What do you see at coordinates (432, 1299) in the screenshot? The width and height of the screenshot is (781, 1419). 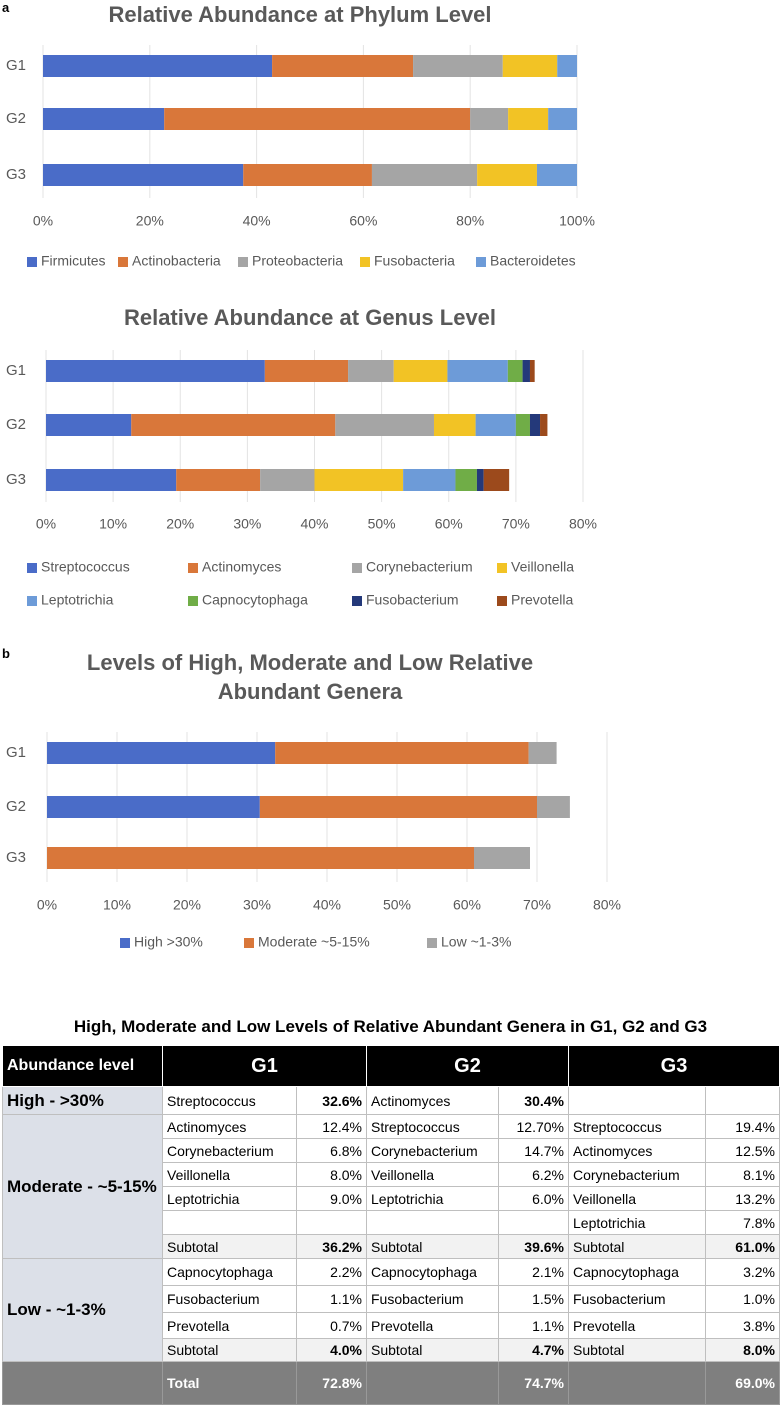 I see `genus-cell: Fusobacterium` at bounding box center [432, 1299].